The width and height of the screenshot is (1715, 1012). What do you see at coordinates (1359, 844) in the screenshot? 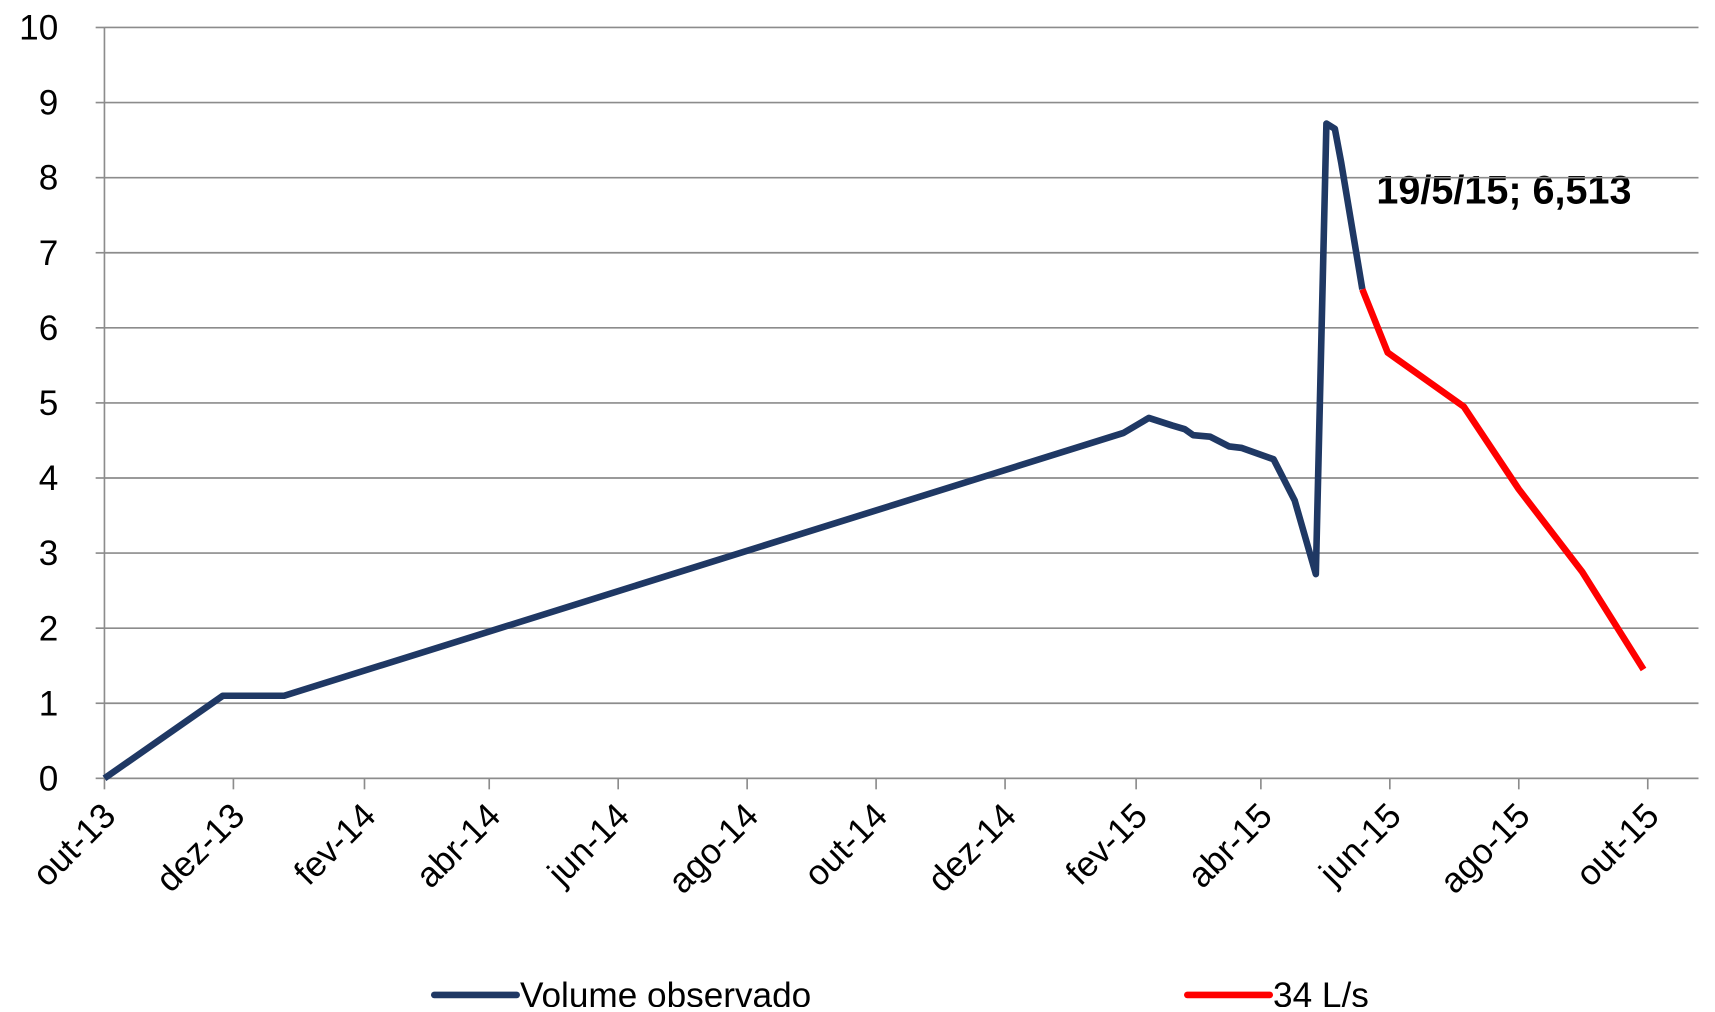
I see `x-tick-label: jun-15` at bounding box center [1359, 844].